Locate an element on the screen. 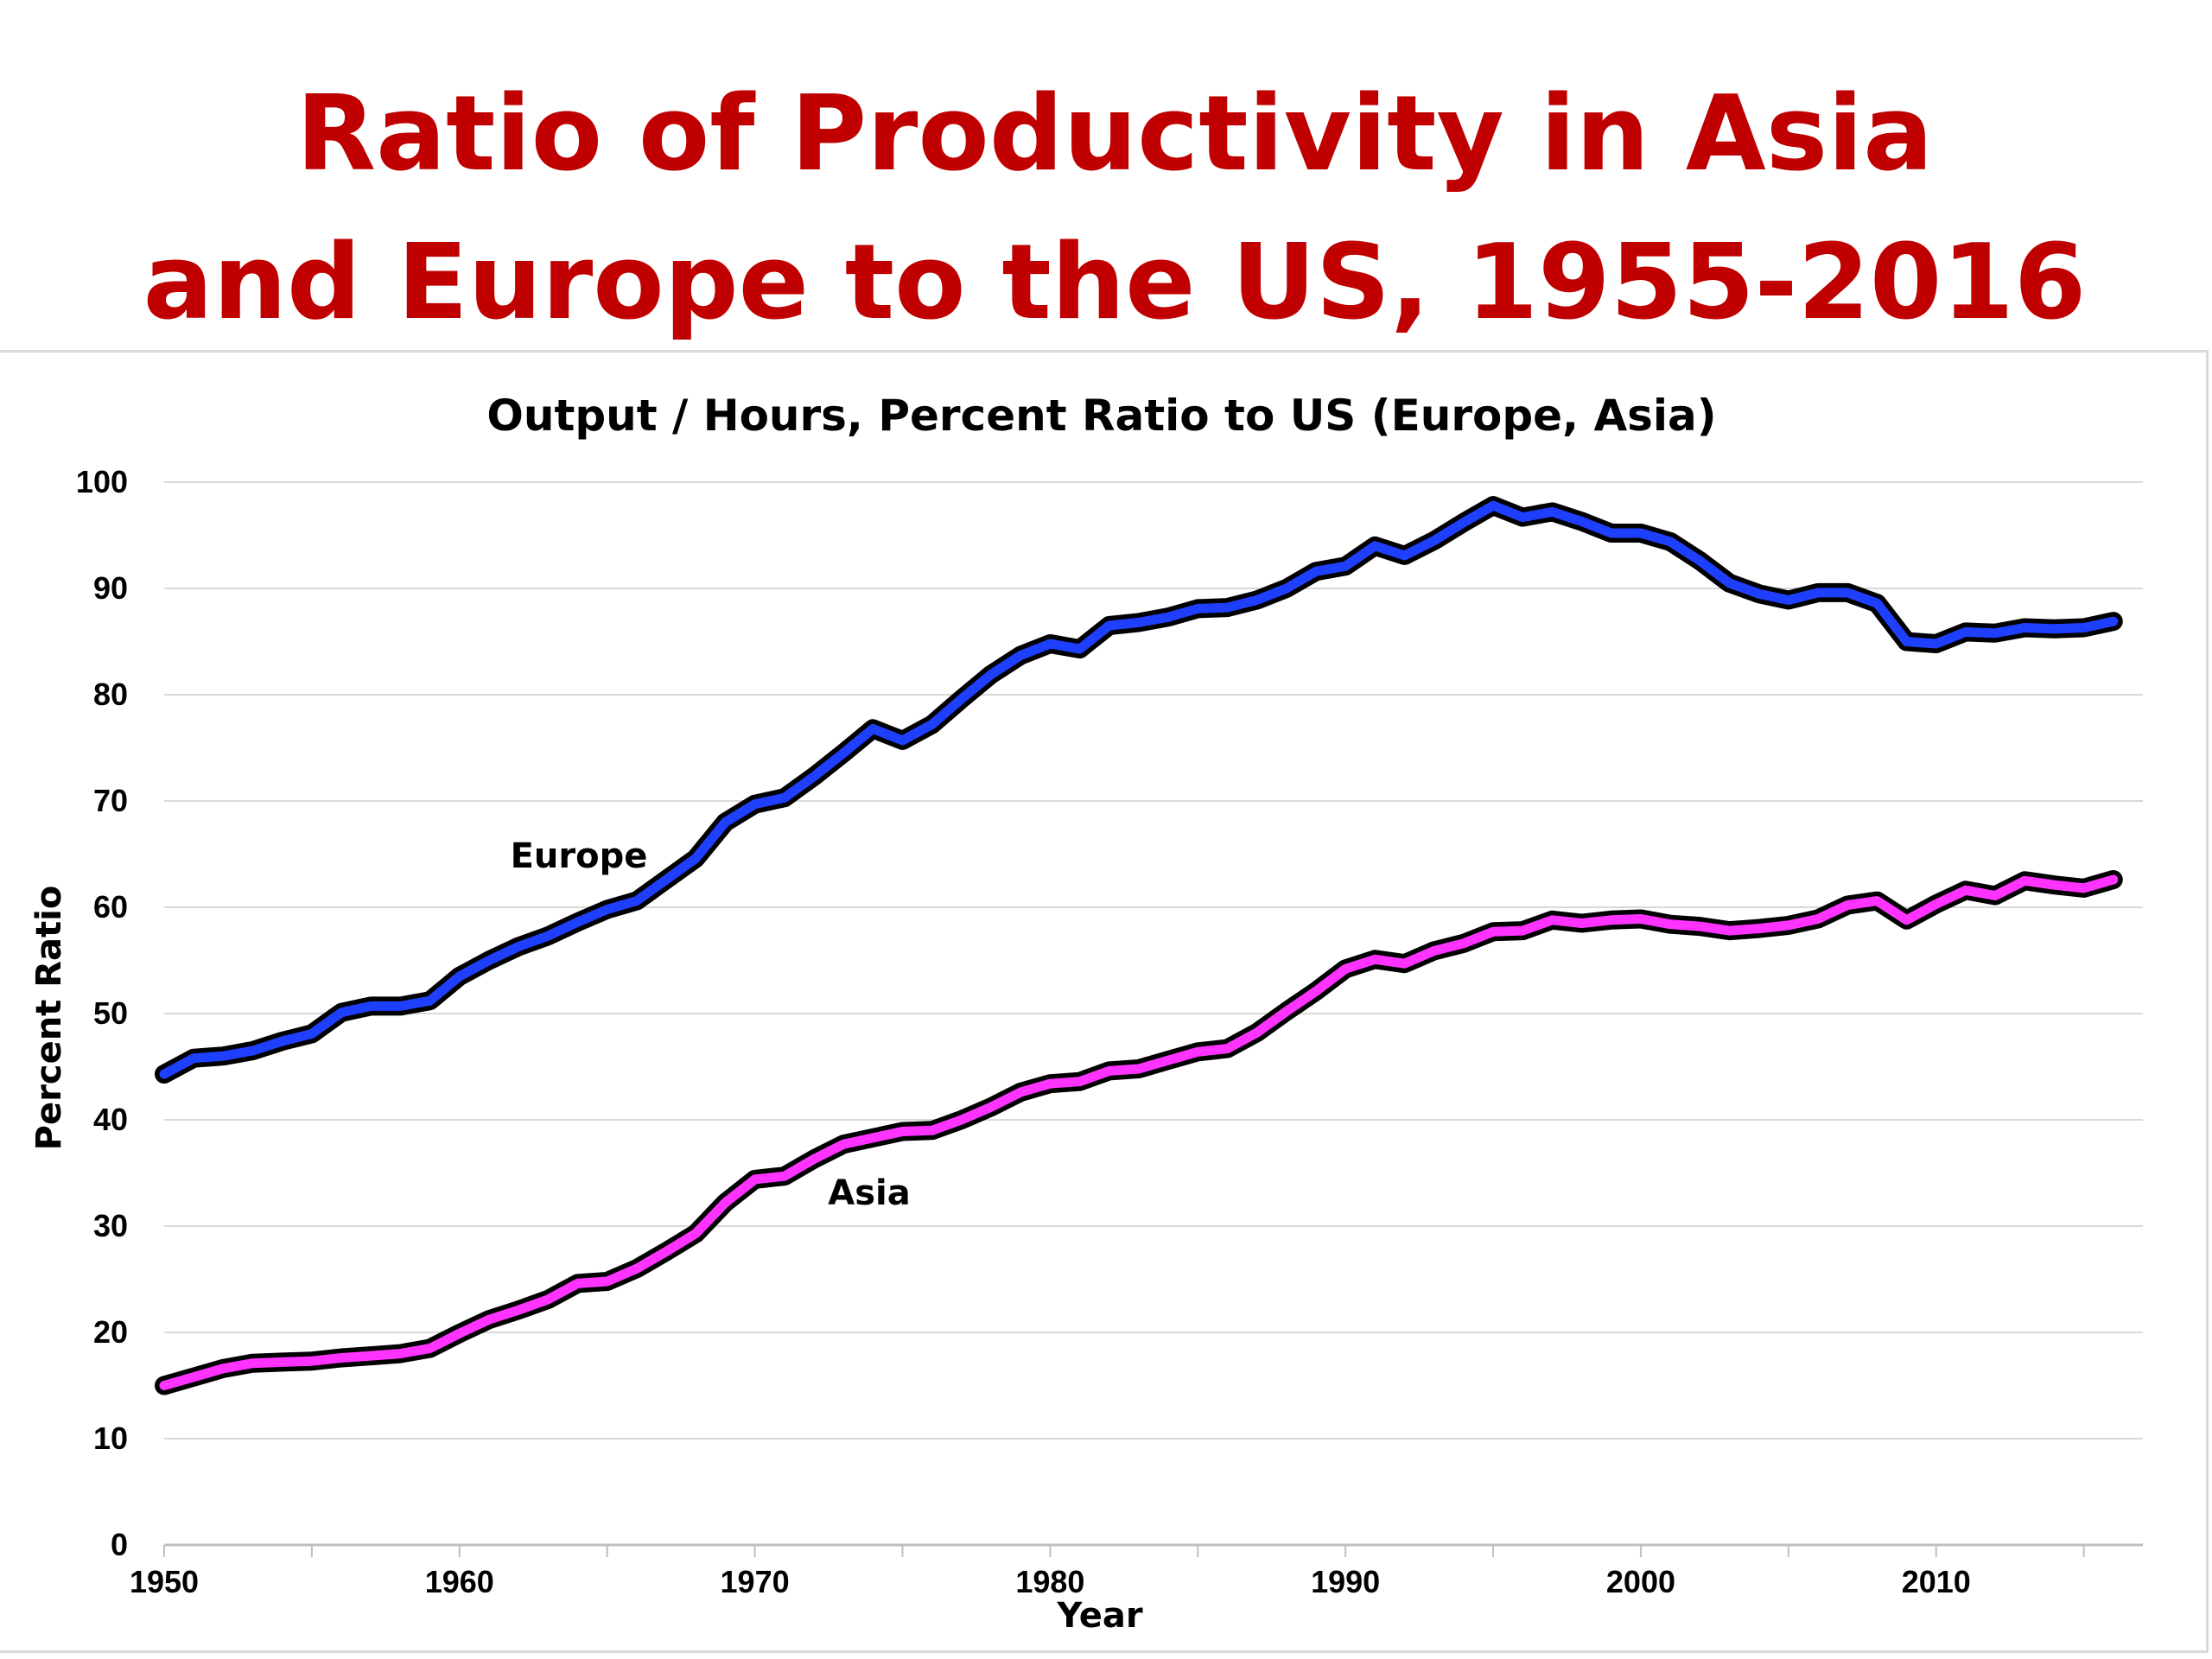 This screenshot has height=1659, width=2212. y-tick-label-80: 80 is located at coordinates (110, 694).